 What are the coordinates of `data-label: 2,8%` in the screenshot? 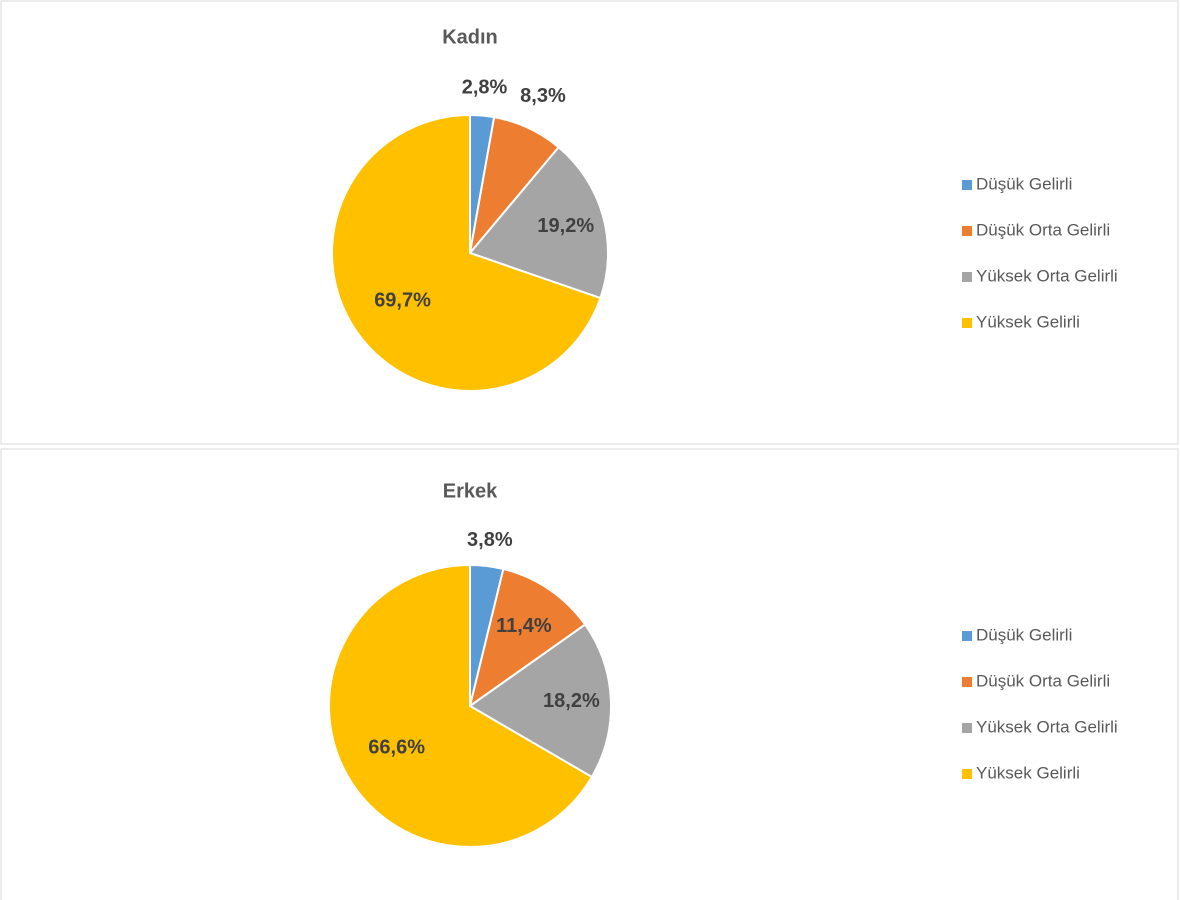 It's located at (485, 87).